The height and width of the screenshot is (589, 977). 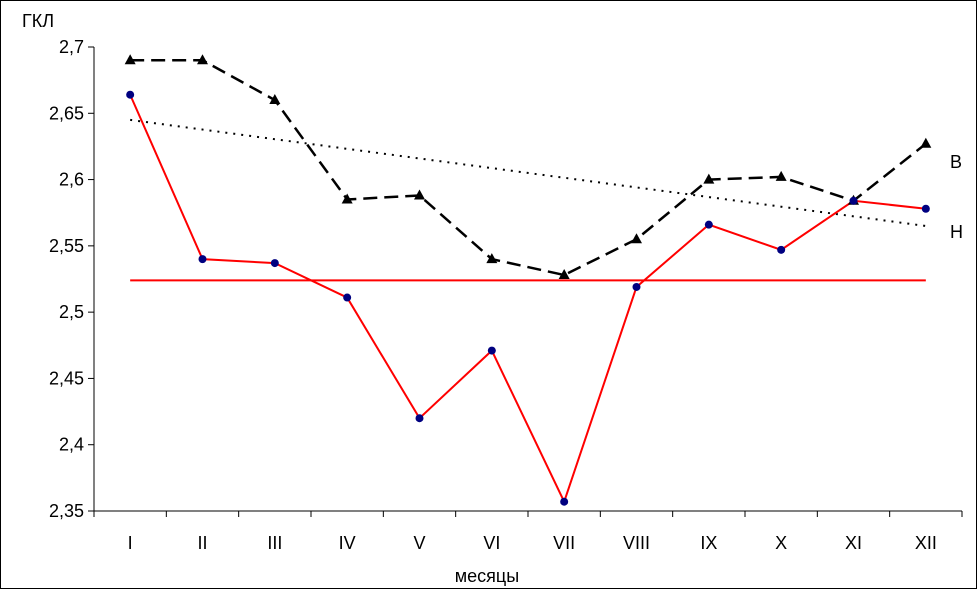 I want to click on y-tick-label: 2,35, so click(x=66, y=511).